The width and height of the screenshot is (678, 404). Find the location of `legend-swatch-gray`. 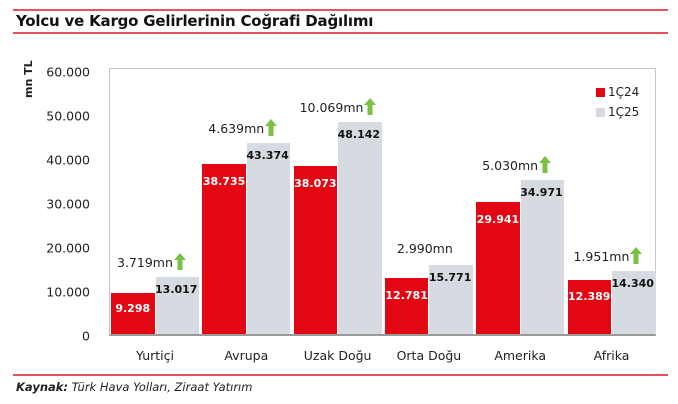

legend-swatch-gray is located at coordinates (600, 112).